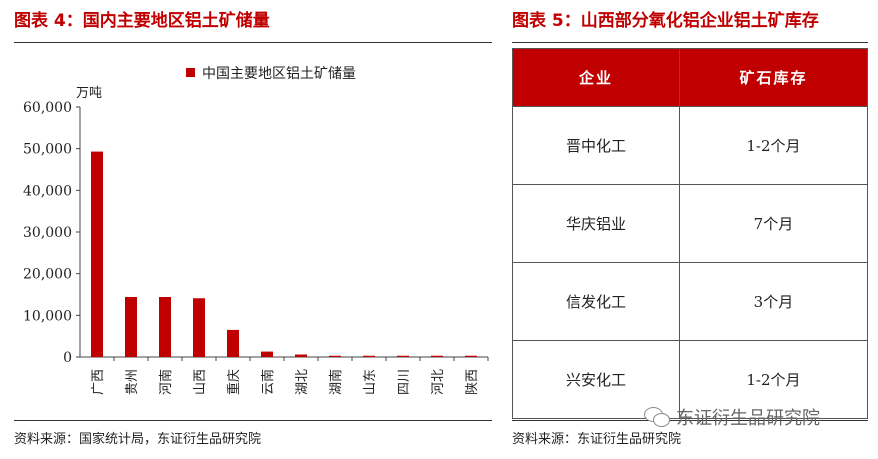 This screenshot has height=459, width=878. I want to click on table-row: 兴安化工 1-2个月, so click(690, 379).